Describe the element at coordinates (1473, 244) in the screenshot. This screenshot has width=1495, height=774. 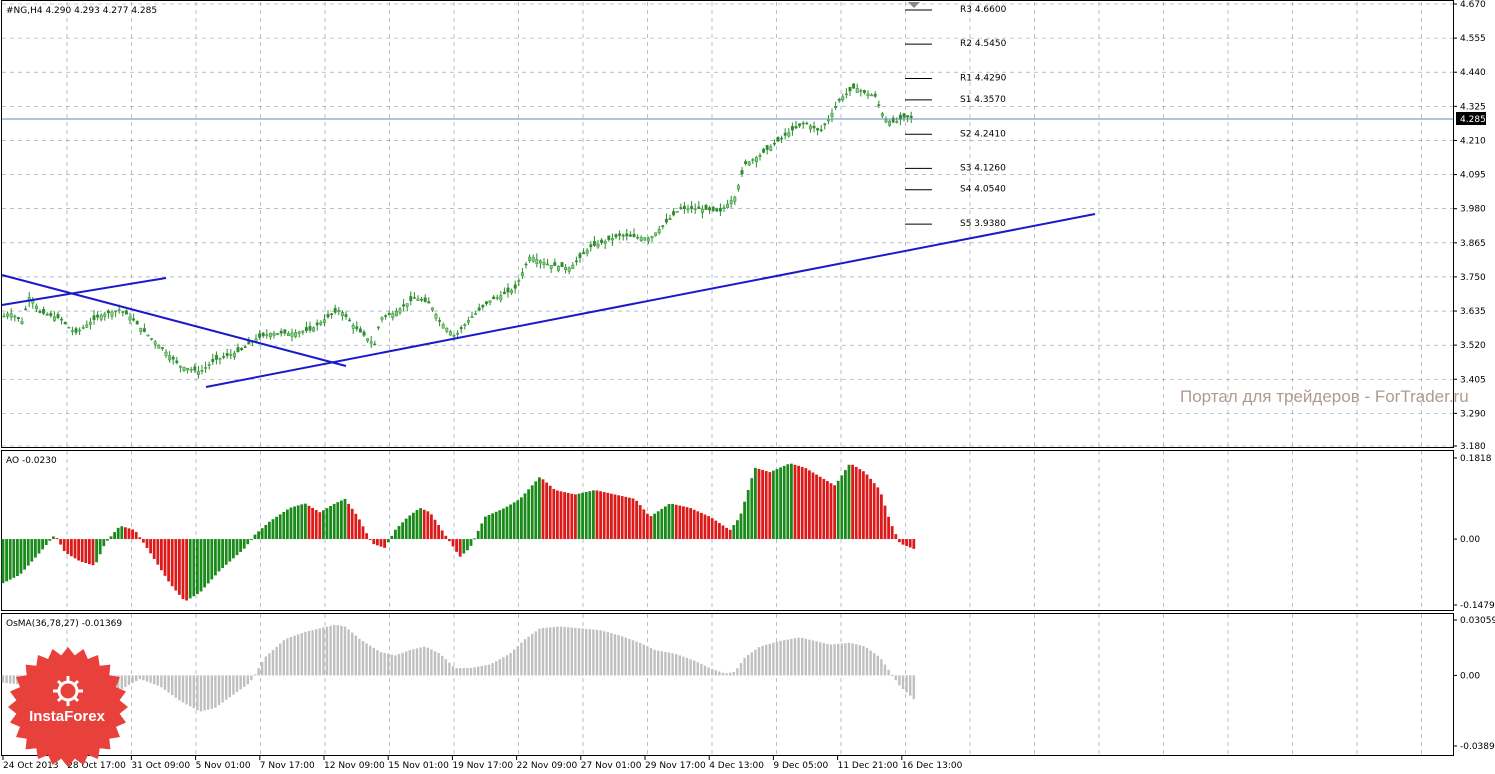
I see `price-tick-label: 3.865` at that location.